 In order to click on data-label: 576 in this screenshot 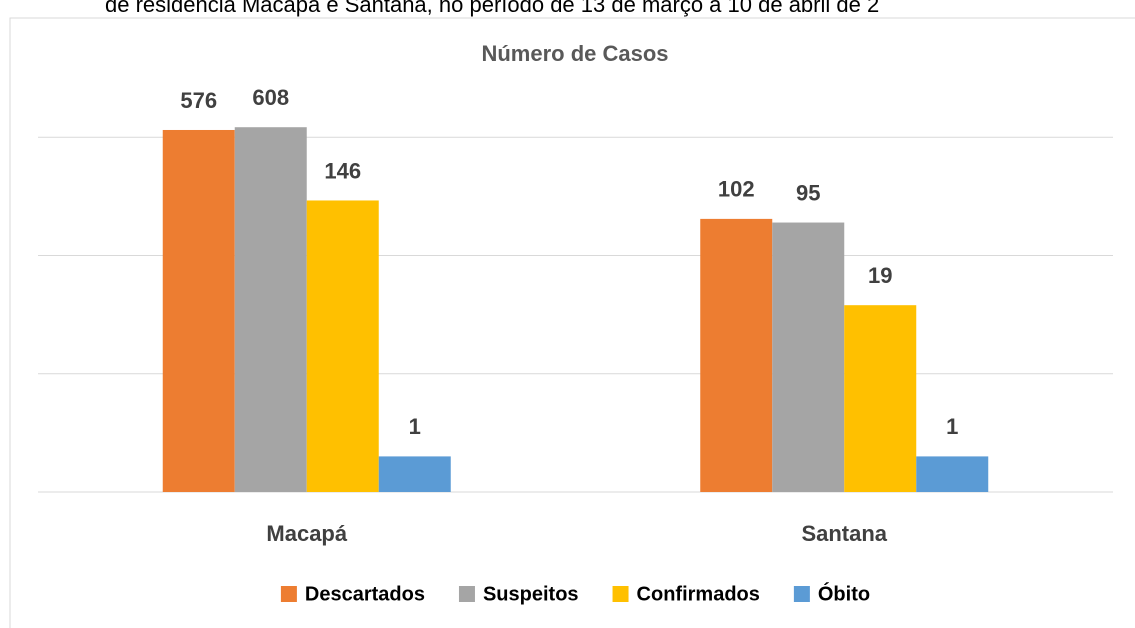, I will do `click(198, 100)`.